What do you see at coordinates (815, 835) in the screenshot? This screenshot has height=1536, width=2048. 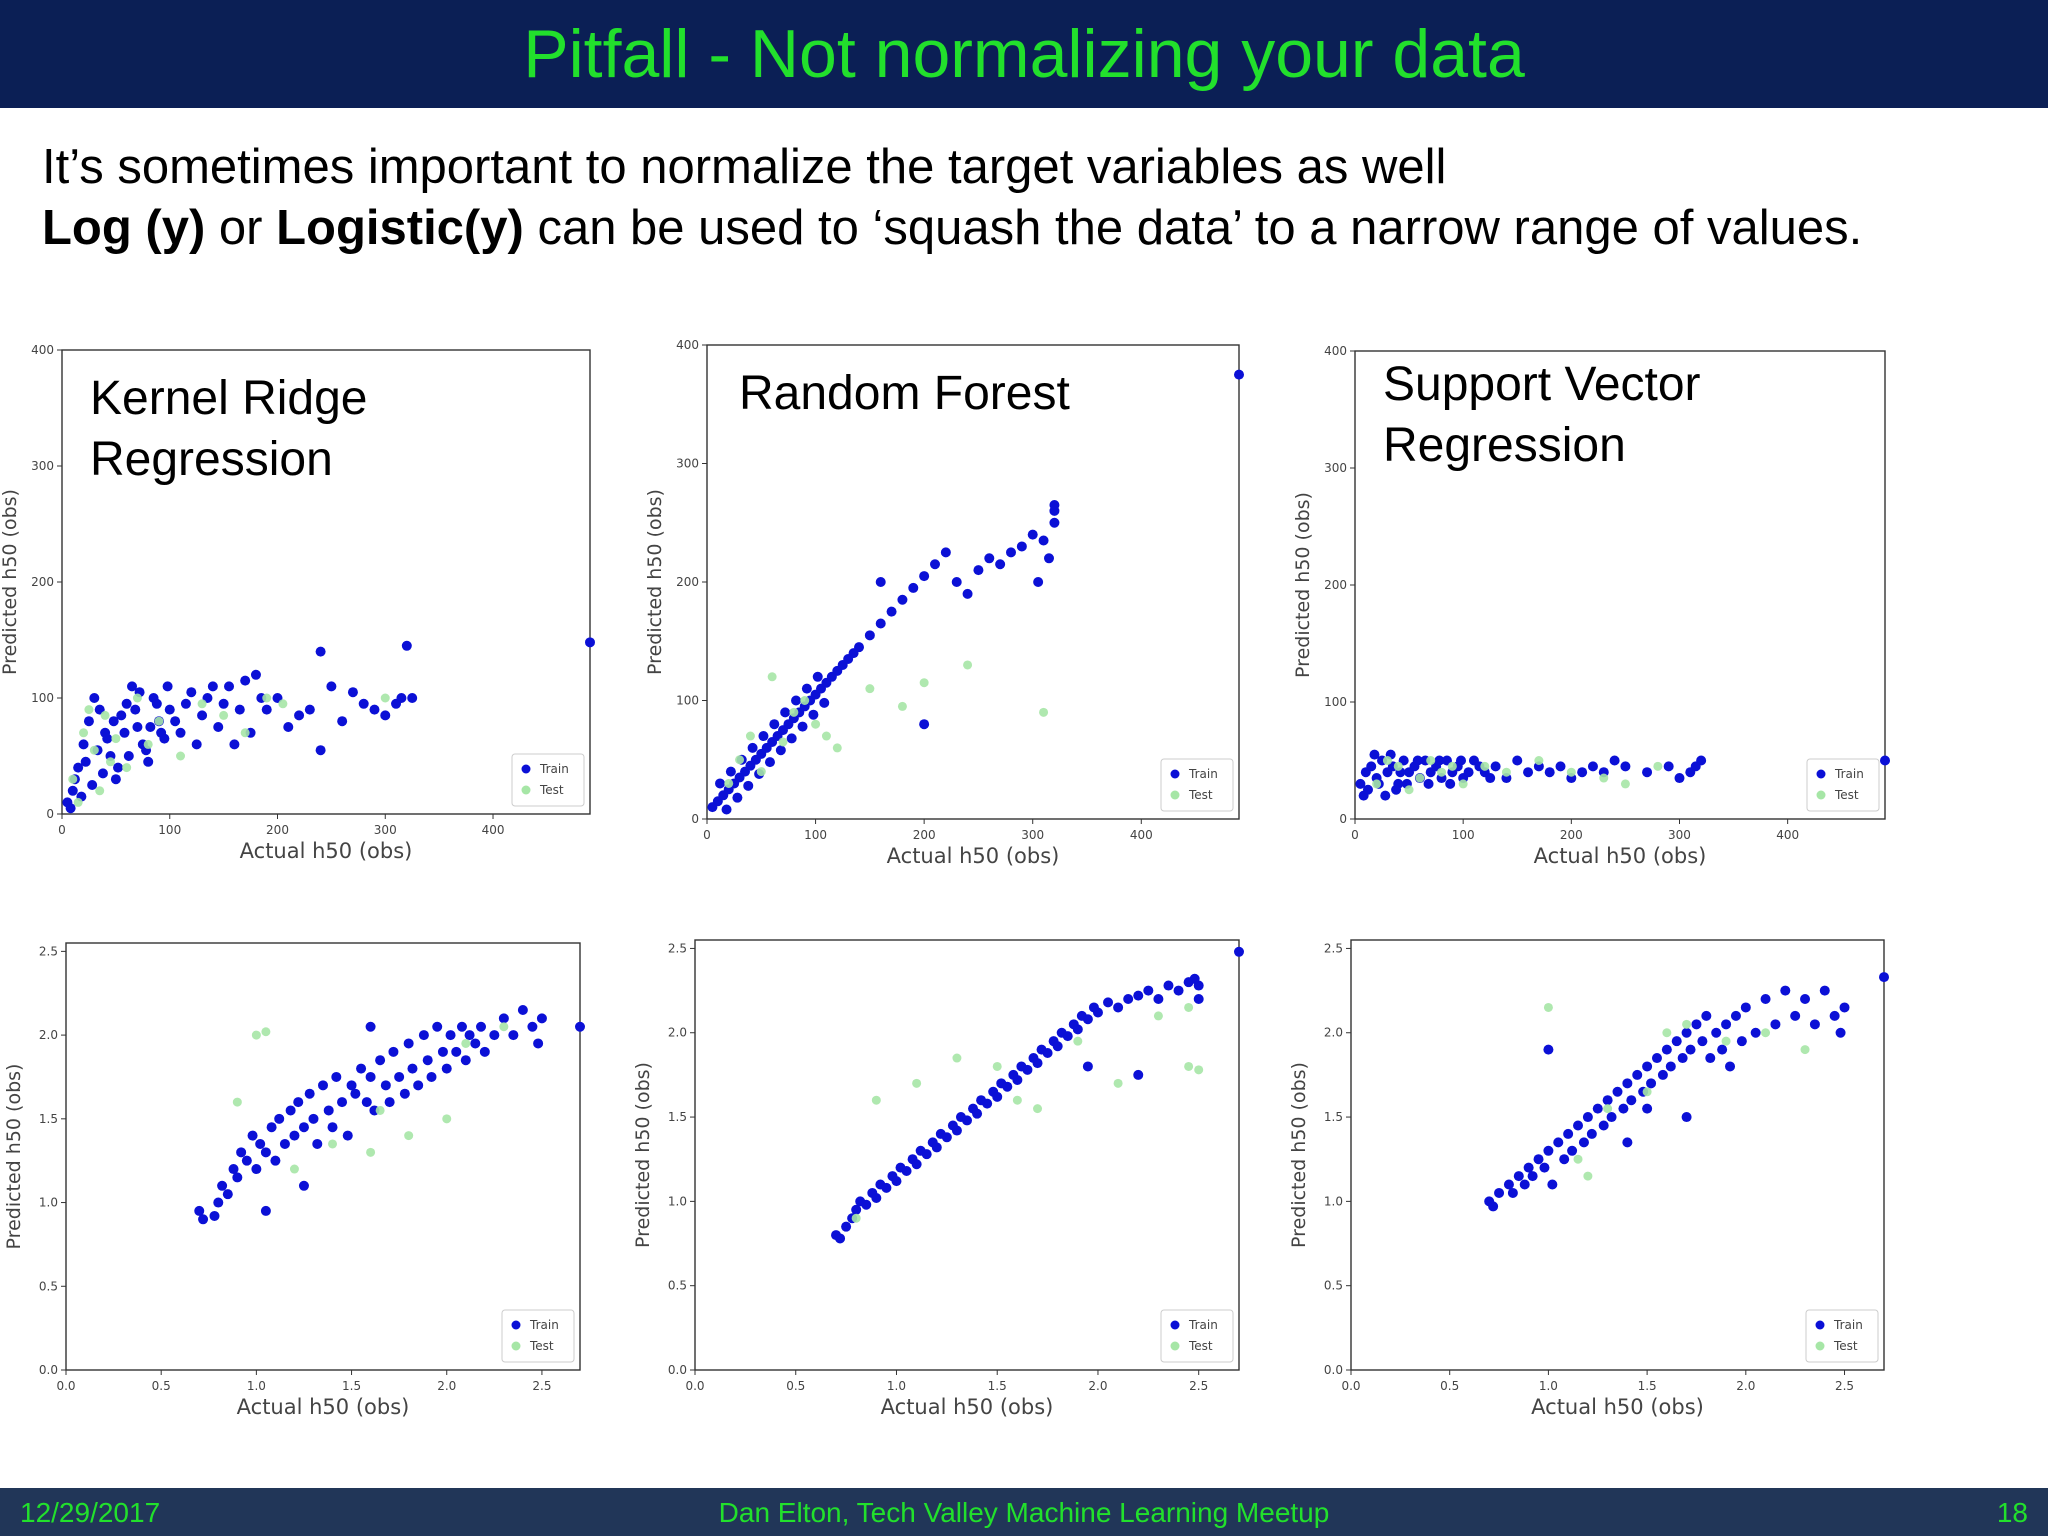 I see `x-tick-label: 100` at bounding box center [815, 835].